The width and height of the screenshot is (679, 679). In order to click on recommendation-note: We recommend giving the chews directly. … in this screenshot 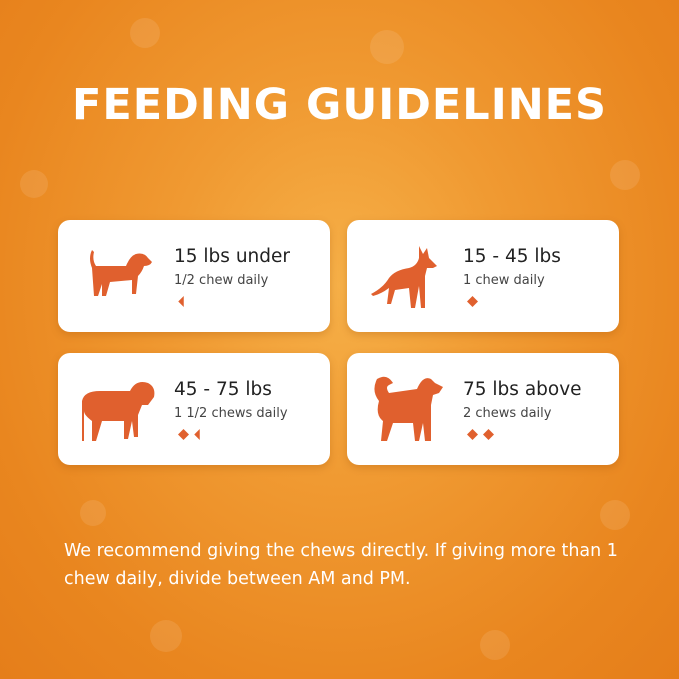, I will do `click(341, 565)`.